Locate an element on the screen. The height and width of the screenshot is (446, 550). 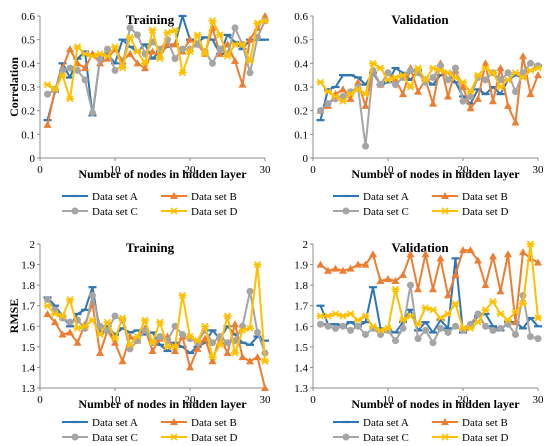
series-line is located at coordinates (156, 67).